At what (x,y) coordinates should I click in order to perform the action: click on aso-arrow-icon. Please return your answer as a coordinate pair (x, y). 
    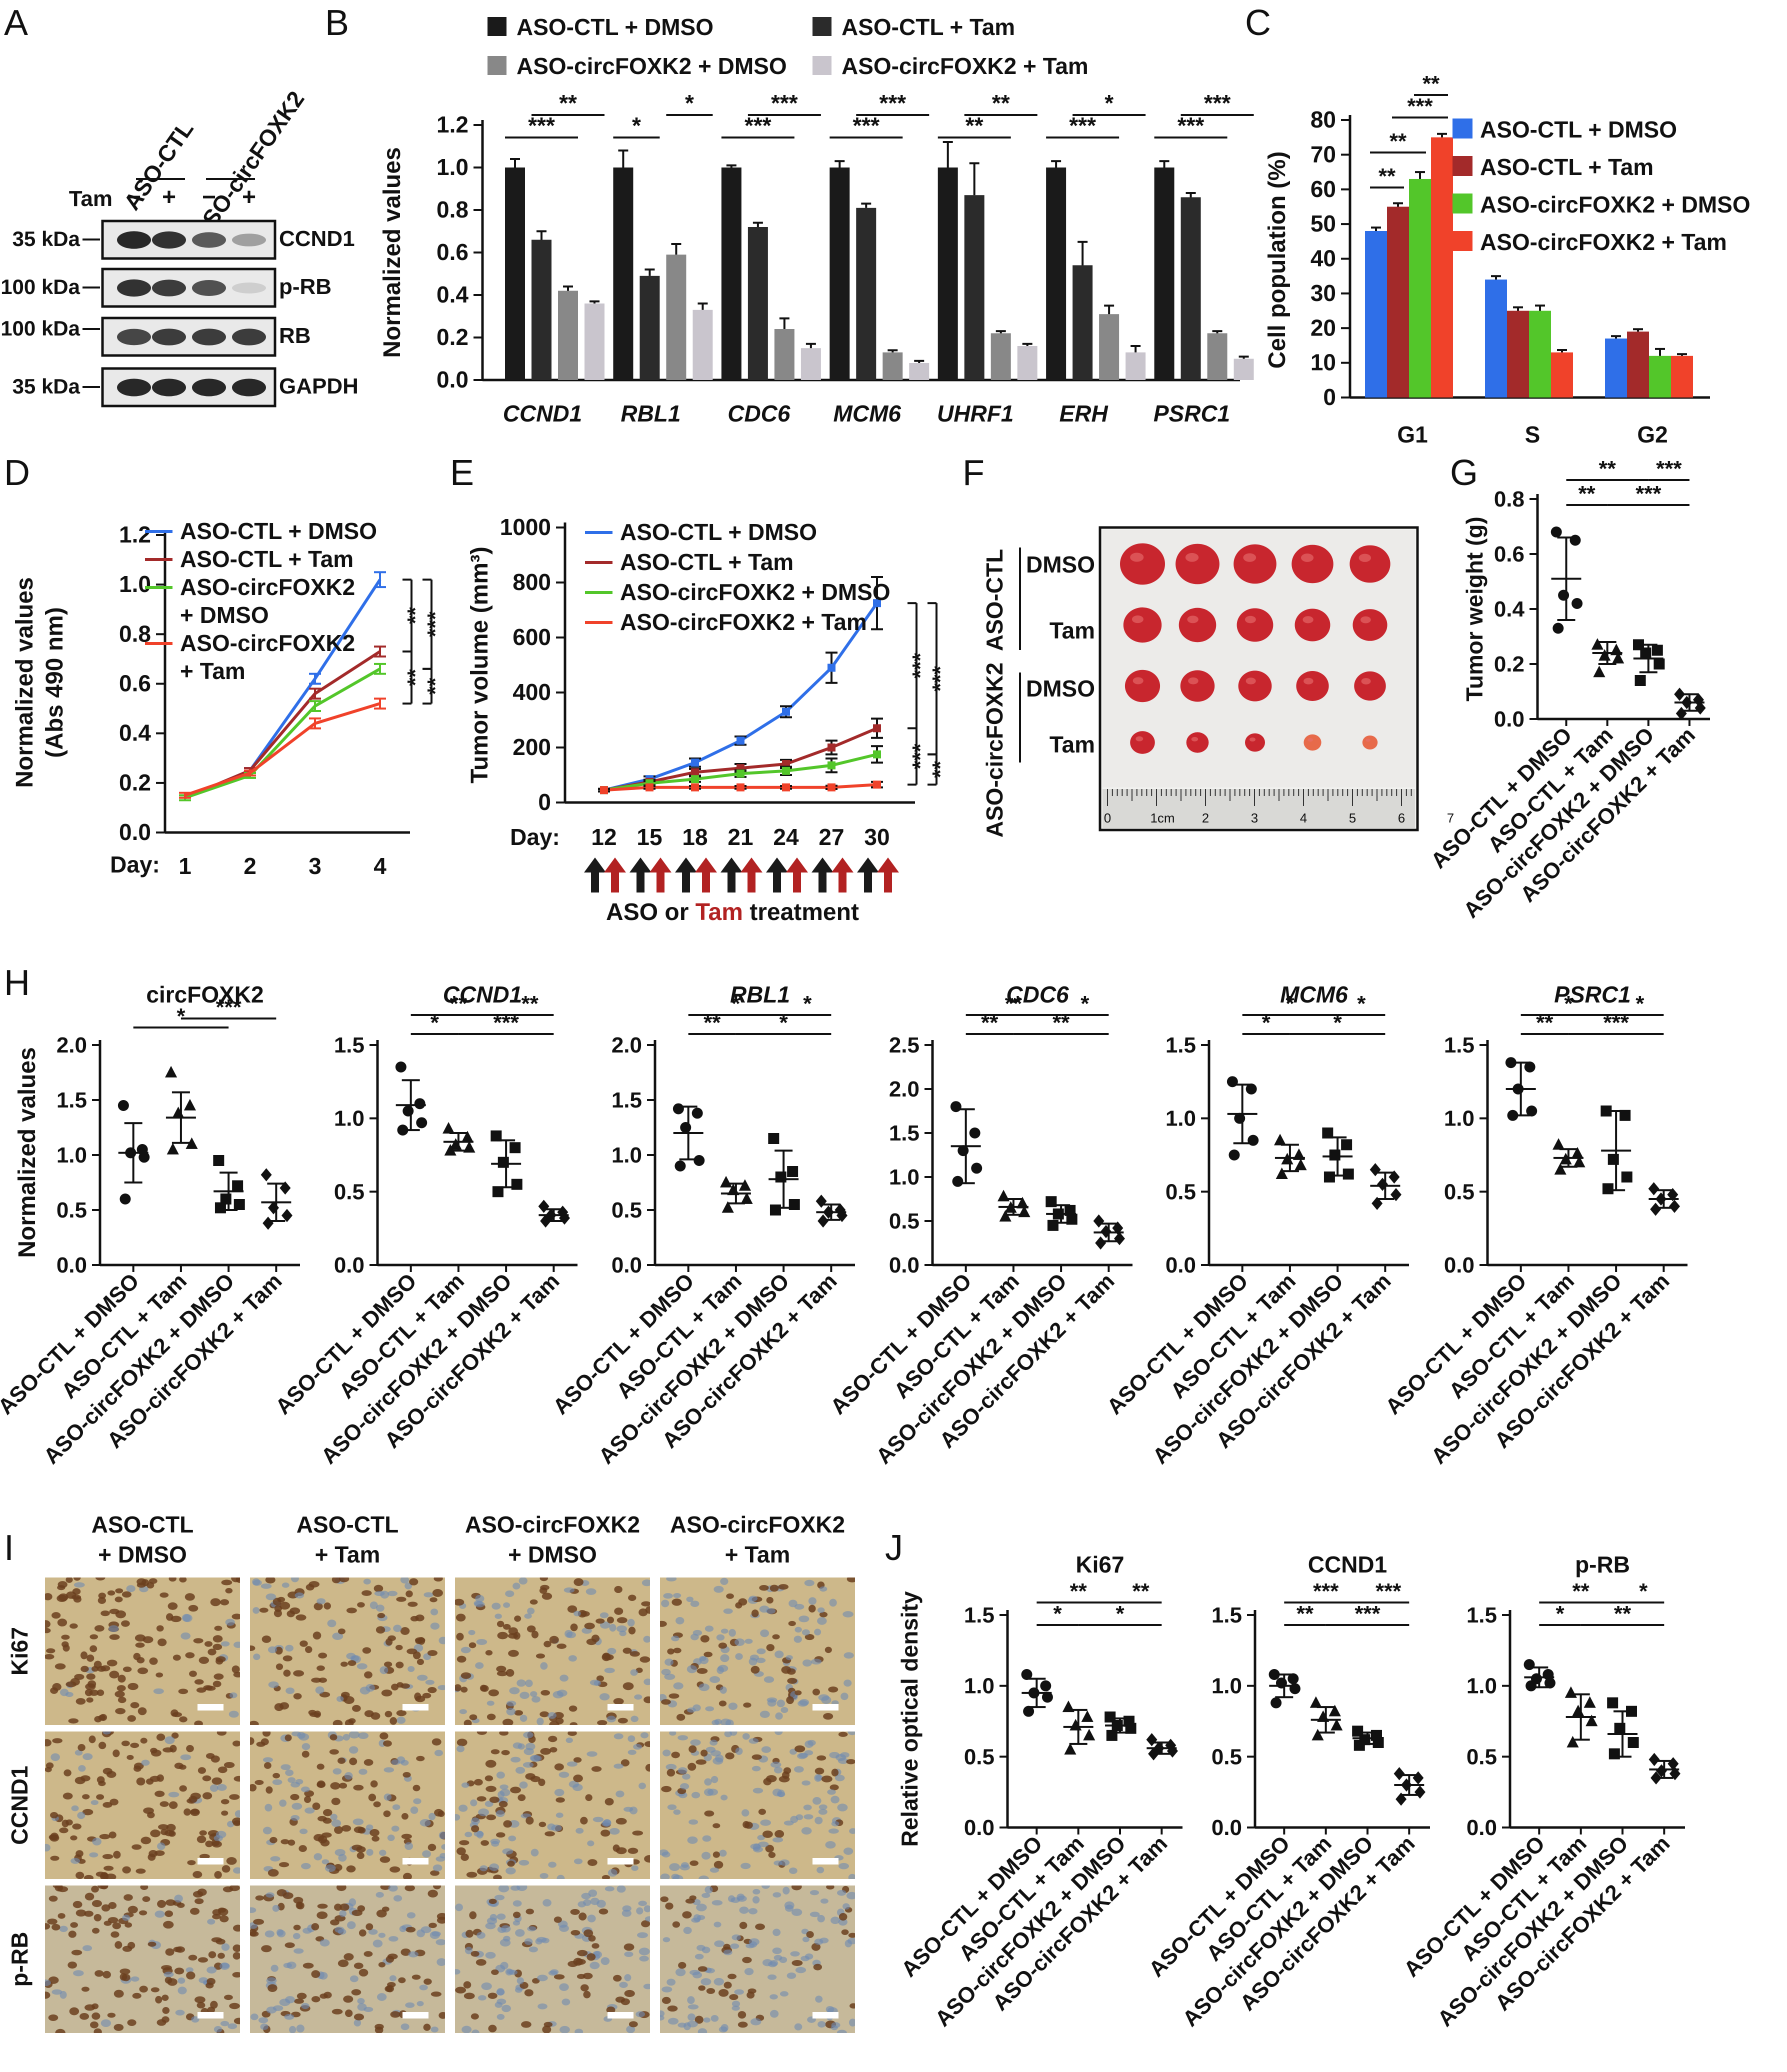
    Looking at the image, I should click on (595, 875).